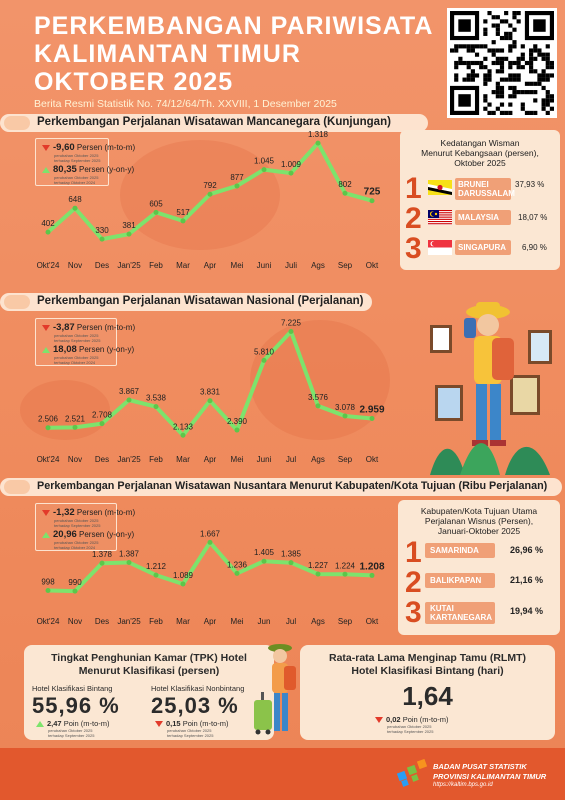  I want to click on decorative-blob, so click(320, 380).